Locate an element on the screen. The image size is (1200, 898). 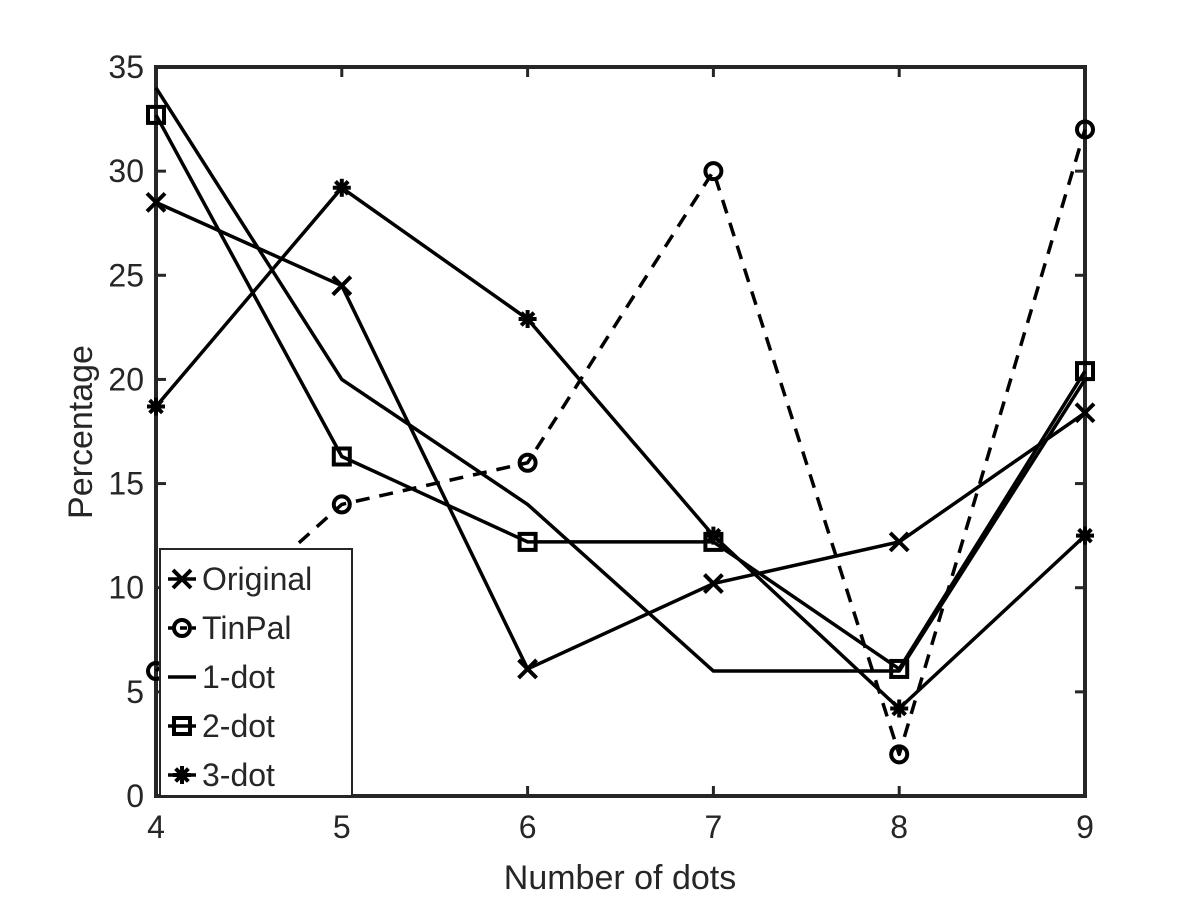
y-tick-label: 30 is located at coordinates (126, 171).